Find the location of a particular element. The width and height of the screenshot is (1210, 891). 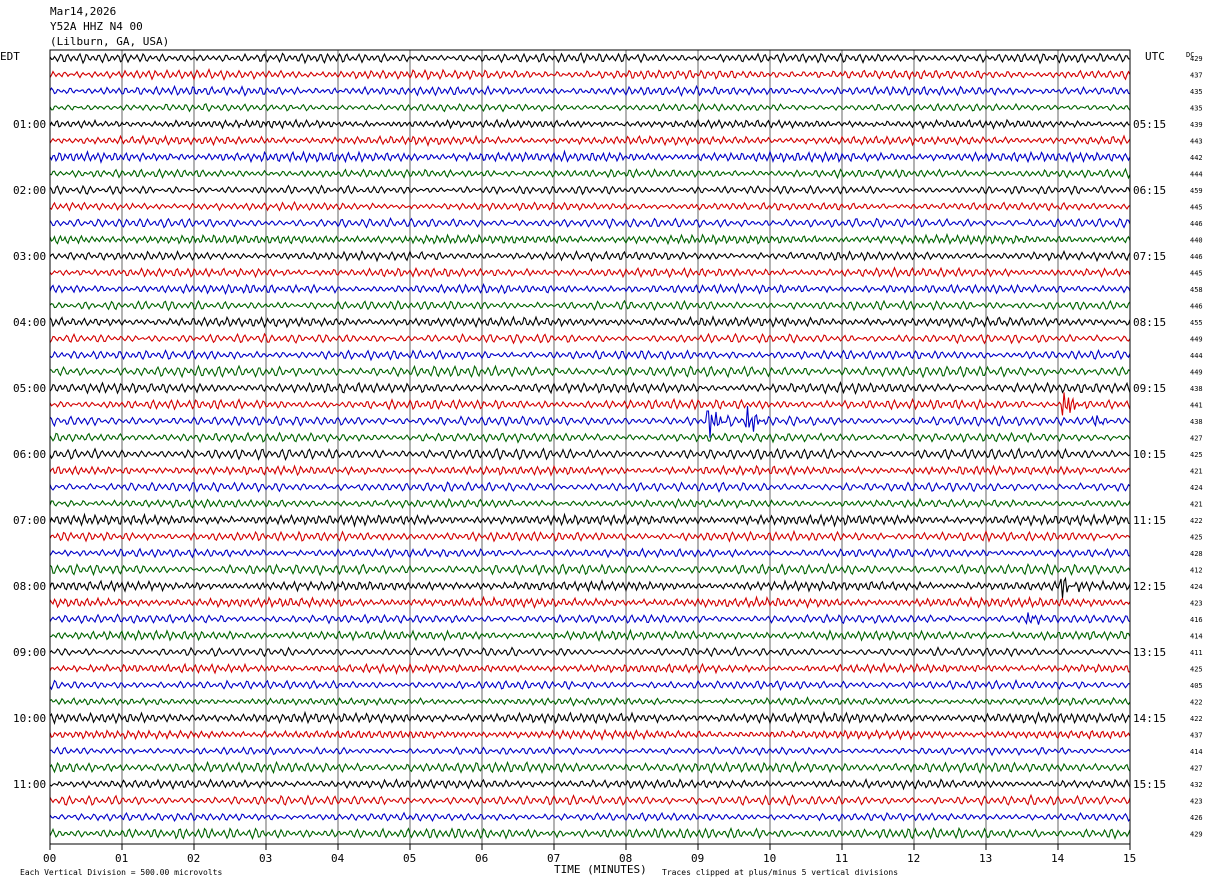

x-tick-label: 00 is located at coordinates (49, 858).